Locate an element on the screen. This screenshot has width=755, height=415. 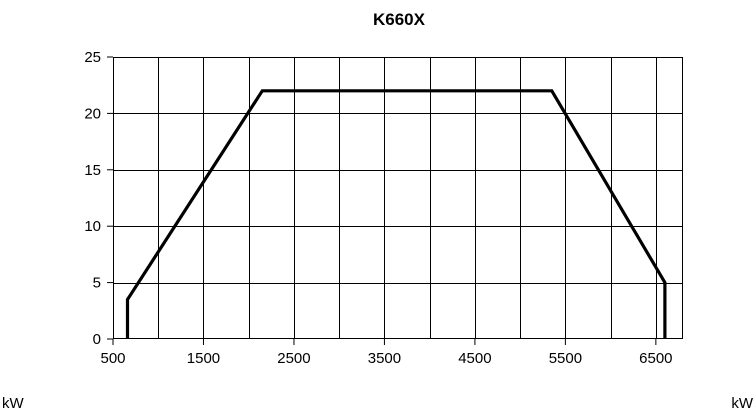
x-tick-label: 6500 is located at coordinates (655, 358).